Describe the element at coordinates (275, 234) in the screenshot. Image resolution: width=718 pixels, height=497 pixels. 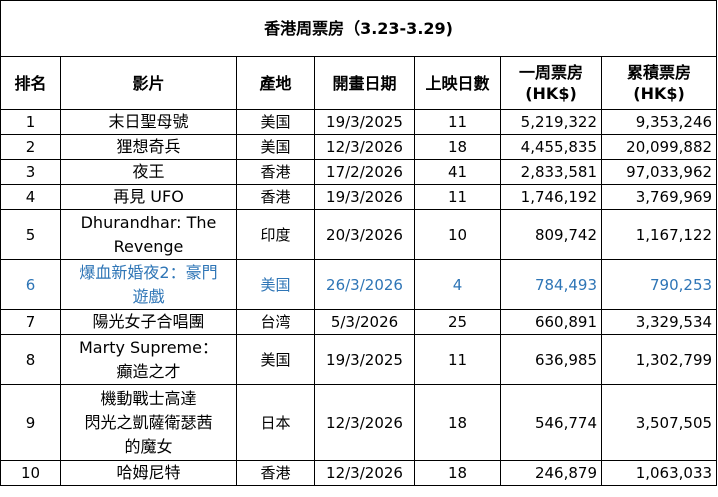
I see `cell-origin: 印度` at that location.